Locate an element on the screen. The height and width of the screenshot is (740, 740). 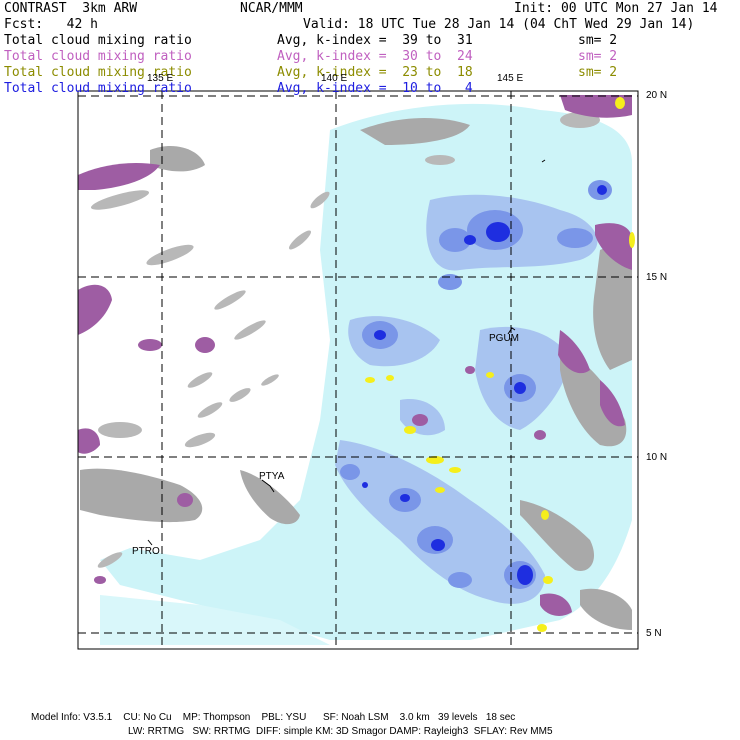
init-time: Init: 00 UTC Mon 27 Jan 14 is located at coordinates (616, 8).